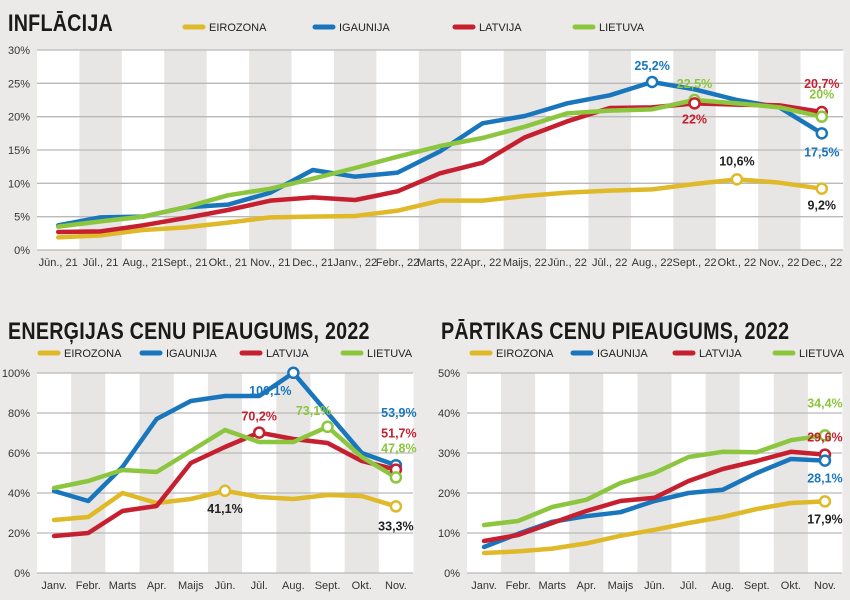 The image size is (850, 600). I want to click on x-tick-label: Nov., 22, so click(779, 263).